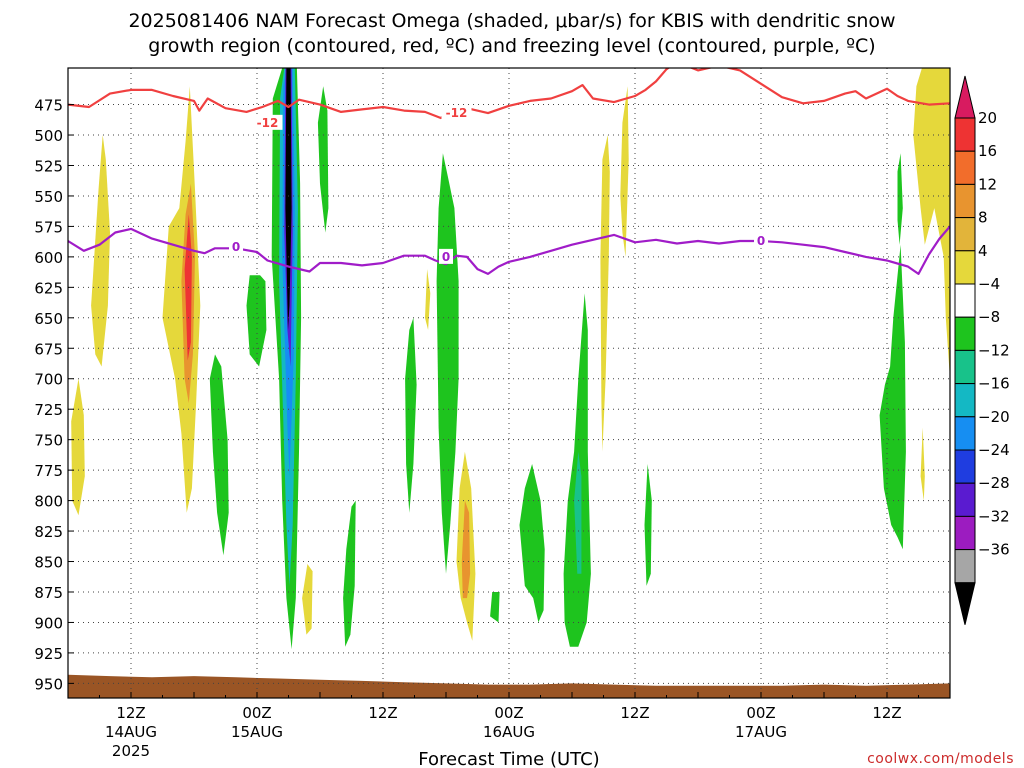 The height and width of the screenshot is (768, 1024). What do you see at coordinates (578, 512) in the screenshot?
I see `shading-cyan-i` at bounding box center [578, 512].